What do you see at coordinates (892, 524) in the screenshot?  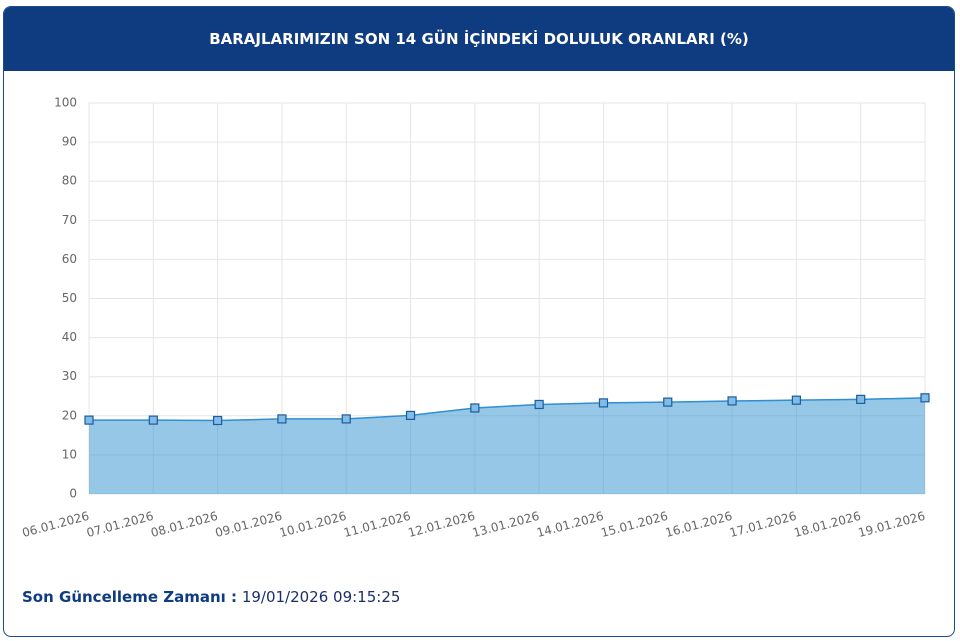 I see `x-tick-label: 19.01.2026` at bounding box center [892, 524].